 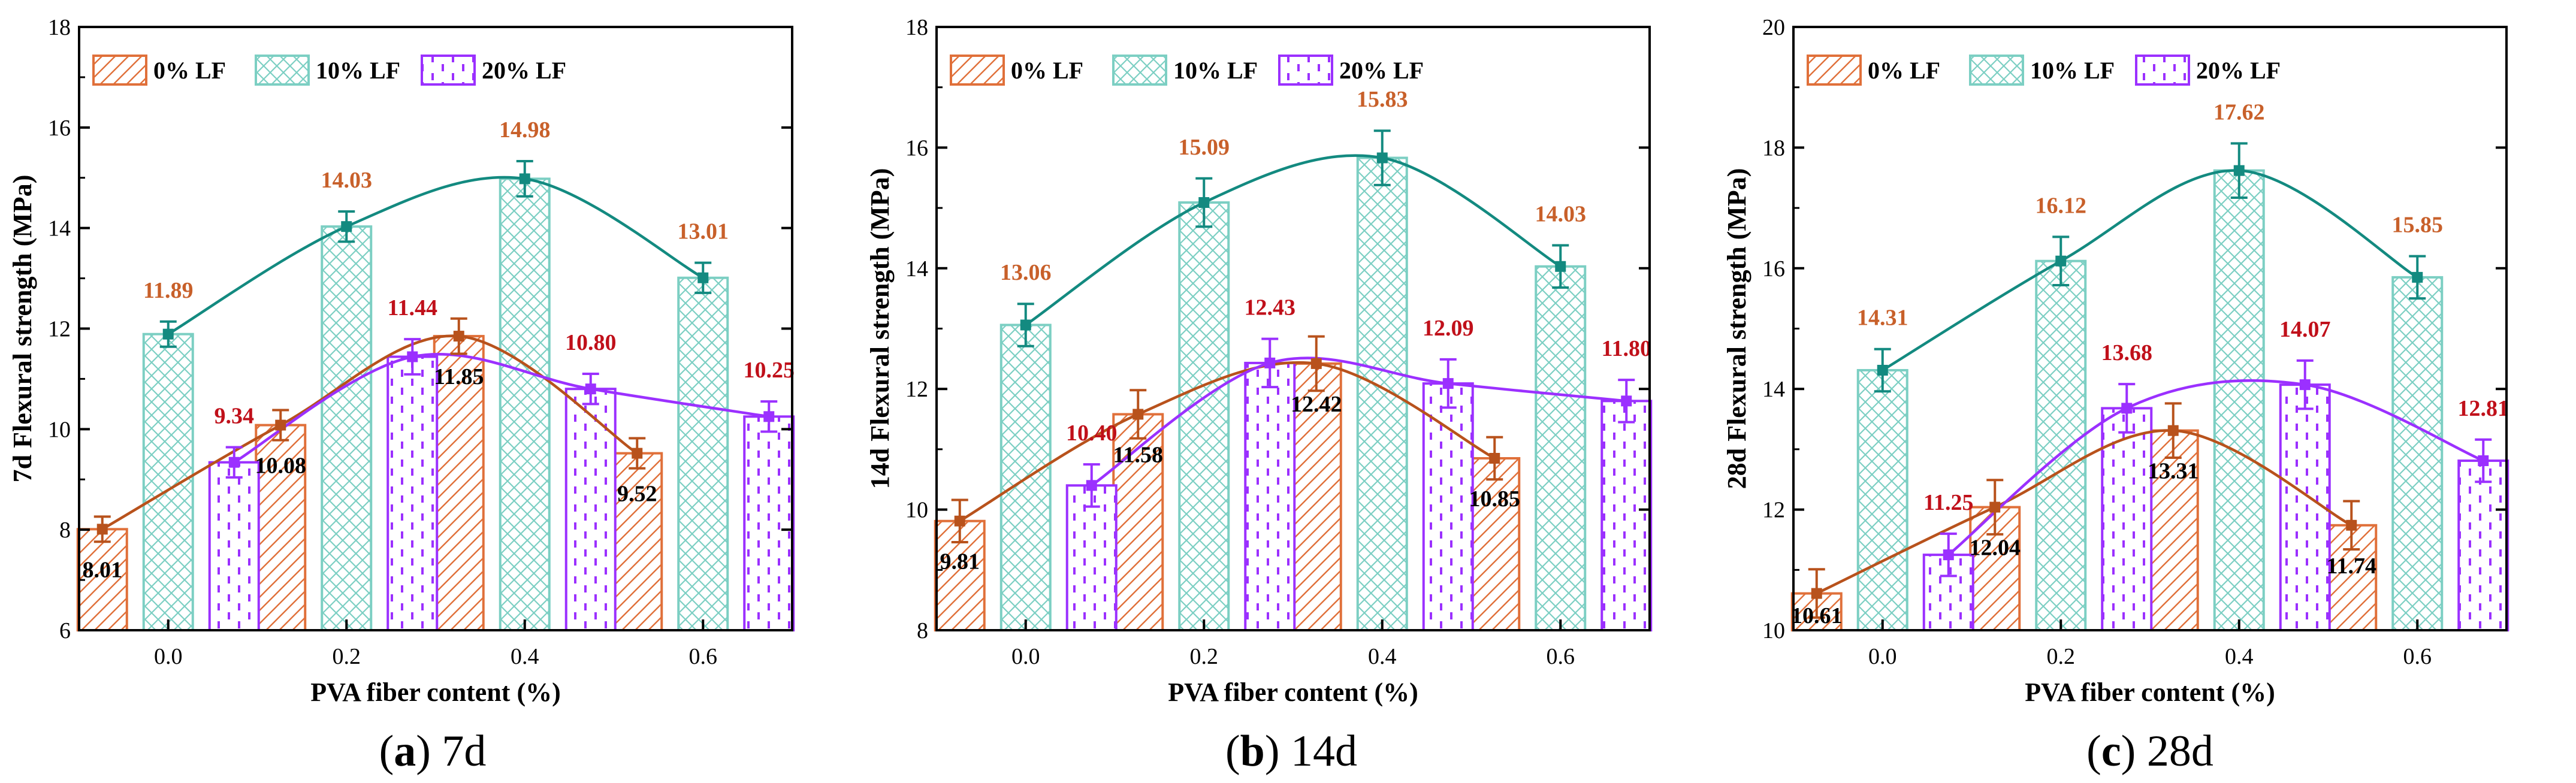 I want to click on marker-lf0-0.0, so click(x=960, y=521).